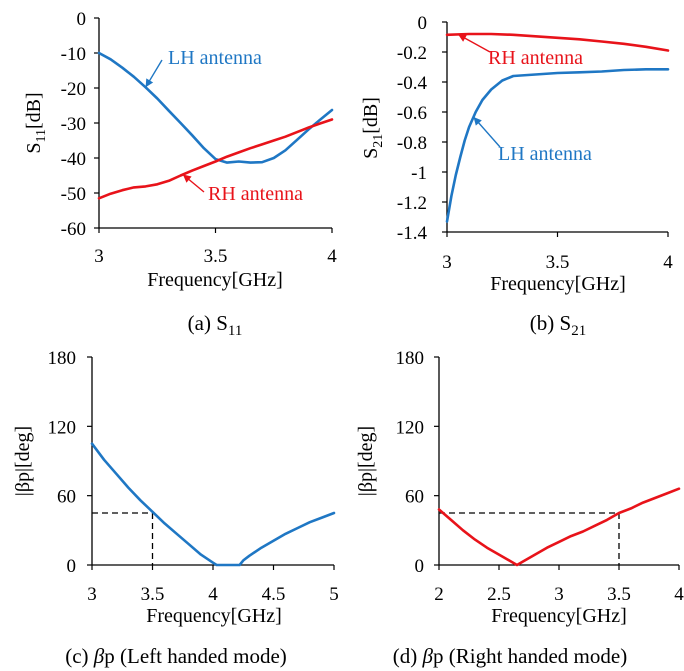  What do you see at coordinates (373, 128) in the screenshot?
I see `y-axis-label: S21[dB]` at bounding box center [373, 128].